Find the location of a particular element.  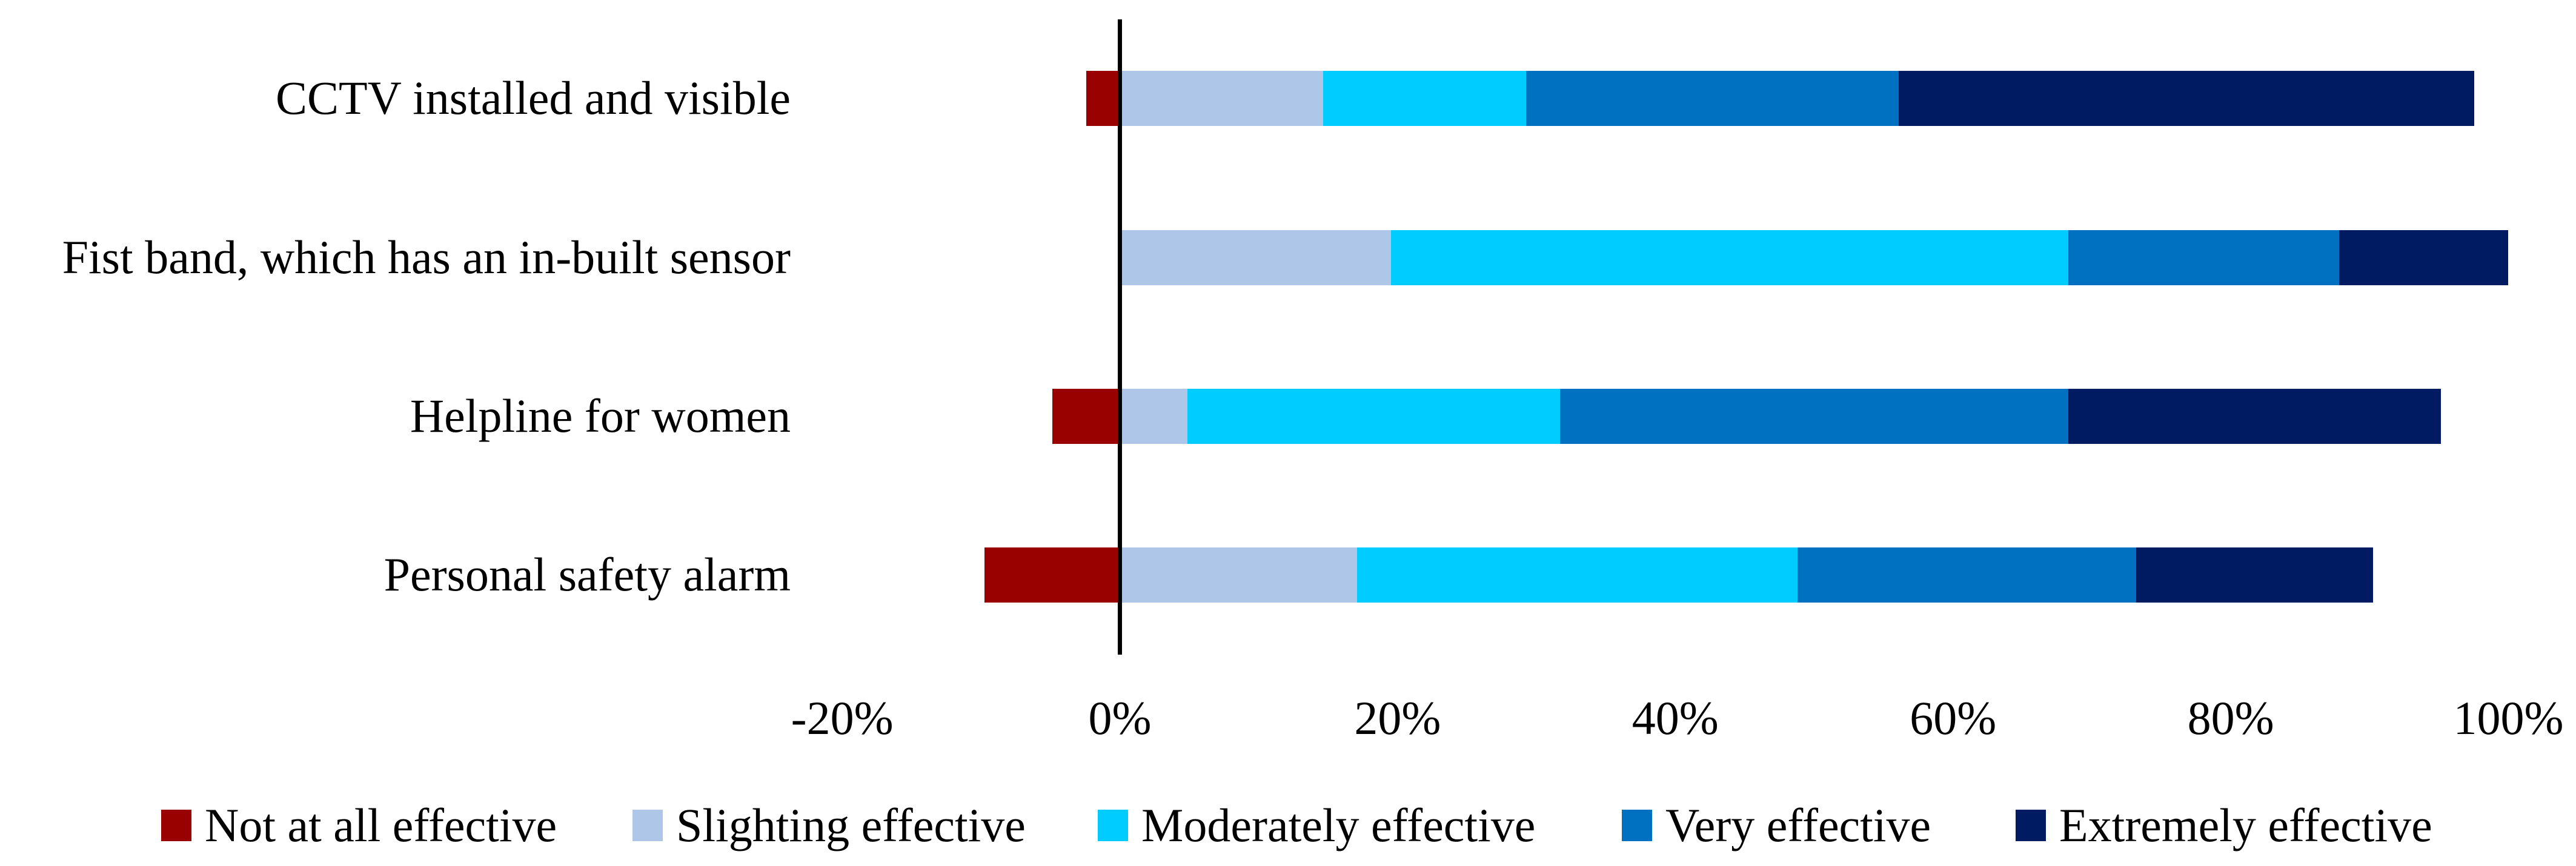

legend-label-very-effective: Very effective is located at coordinates (1798, 825).